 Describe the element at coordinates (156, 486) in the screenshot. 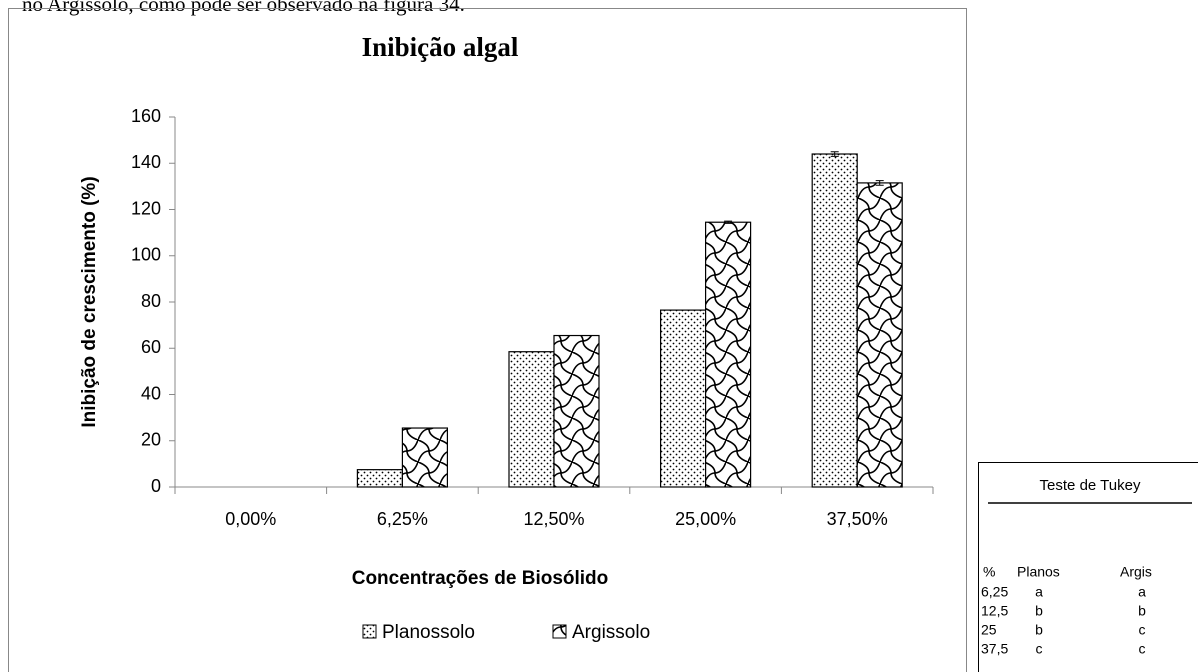

I see `y-tick-label: 0` at that location.